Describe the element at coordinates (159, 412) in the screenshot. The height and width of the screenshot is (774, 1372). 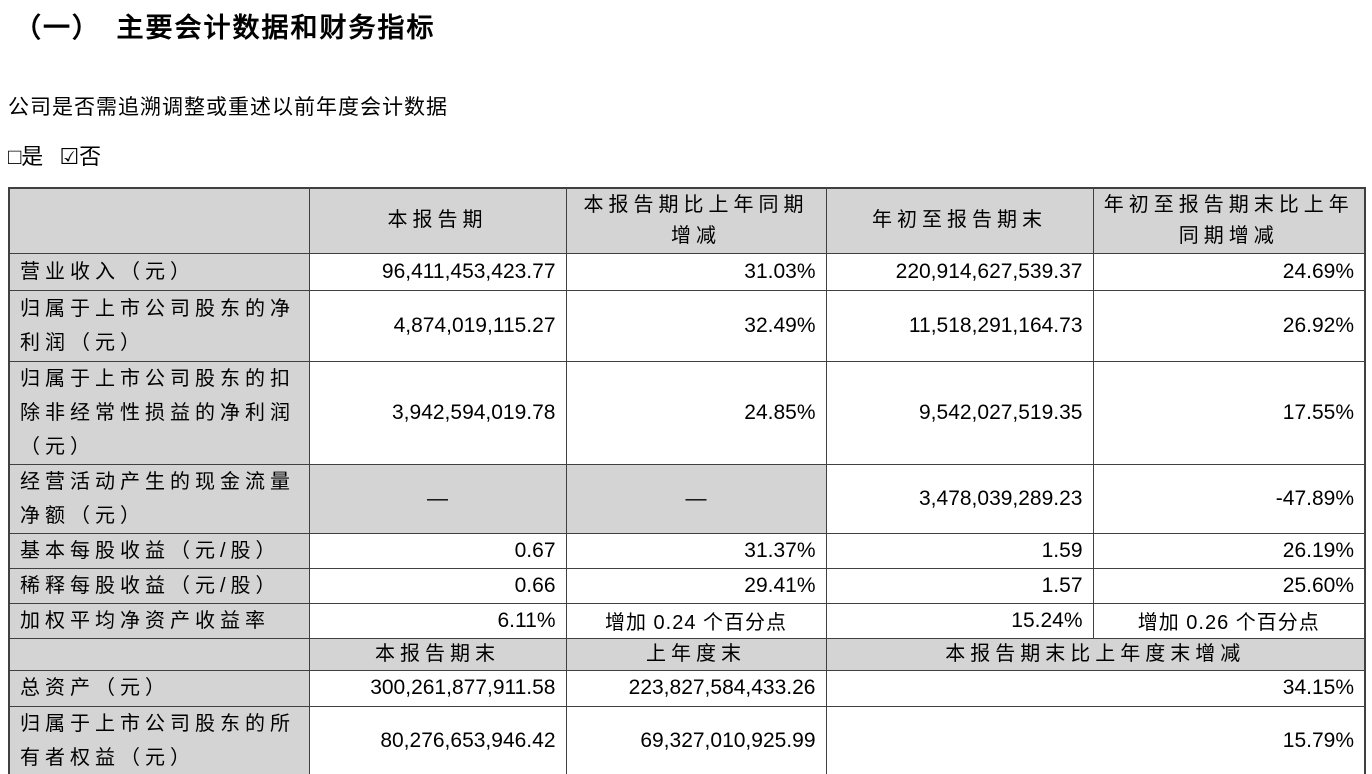
I see `row-label: 归属于上市公司股东的扣除非经常性损益的净利润（元）` at that location.